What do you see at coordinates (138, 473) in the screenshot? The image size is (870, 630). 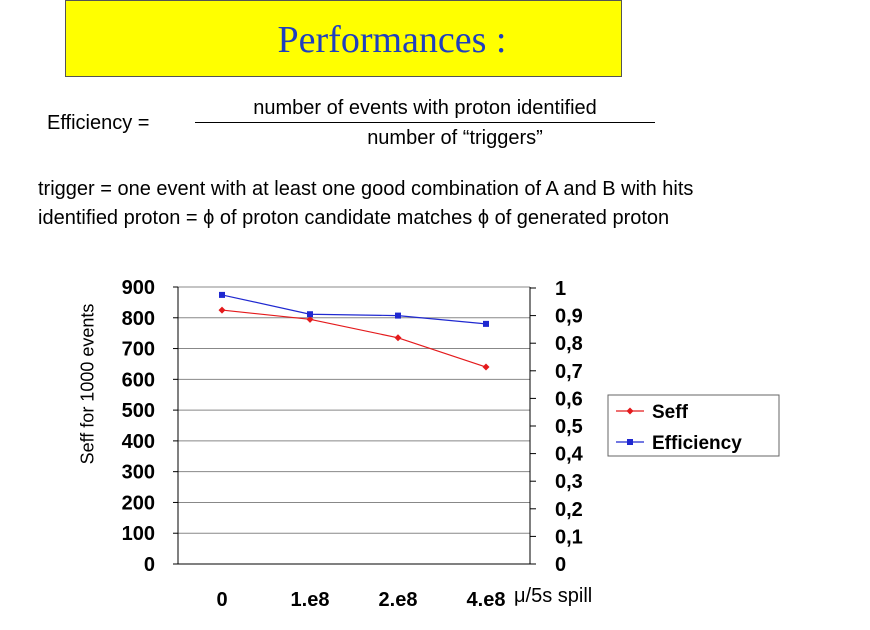 I see `left-tick-label: 300` at bounding box center [138, 473].